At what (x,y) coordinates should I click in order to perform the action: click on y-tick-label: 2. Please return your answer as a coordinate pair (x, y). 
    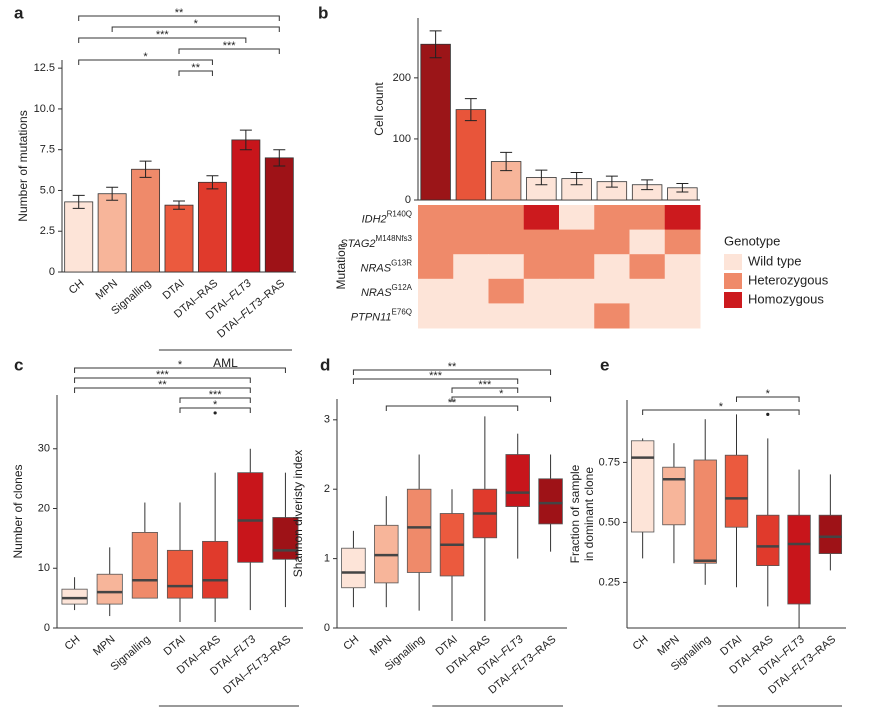
    Looking at the image, I should click on (327, 489).